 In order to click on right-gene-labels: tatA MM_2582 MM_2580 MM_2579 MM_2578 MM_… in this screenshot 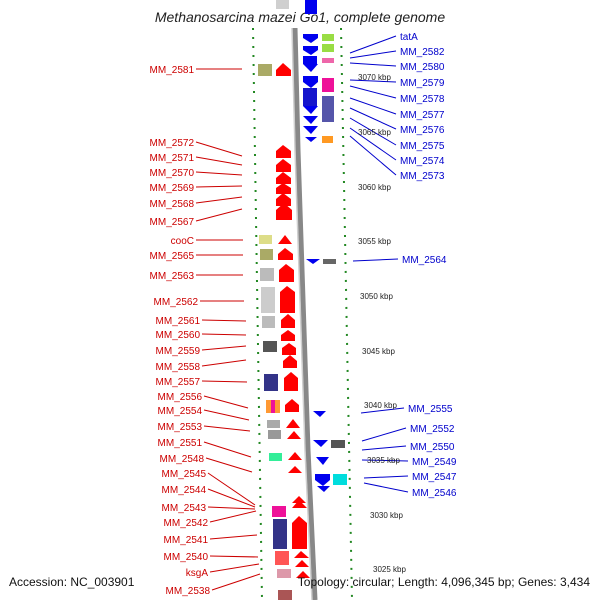, I will do `click(428, 265)`.